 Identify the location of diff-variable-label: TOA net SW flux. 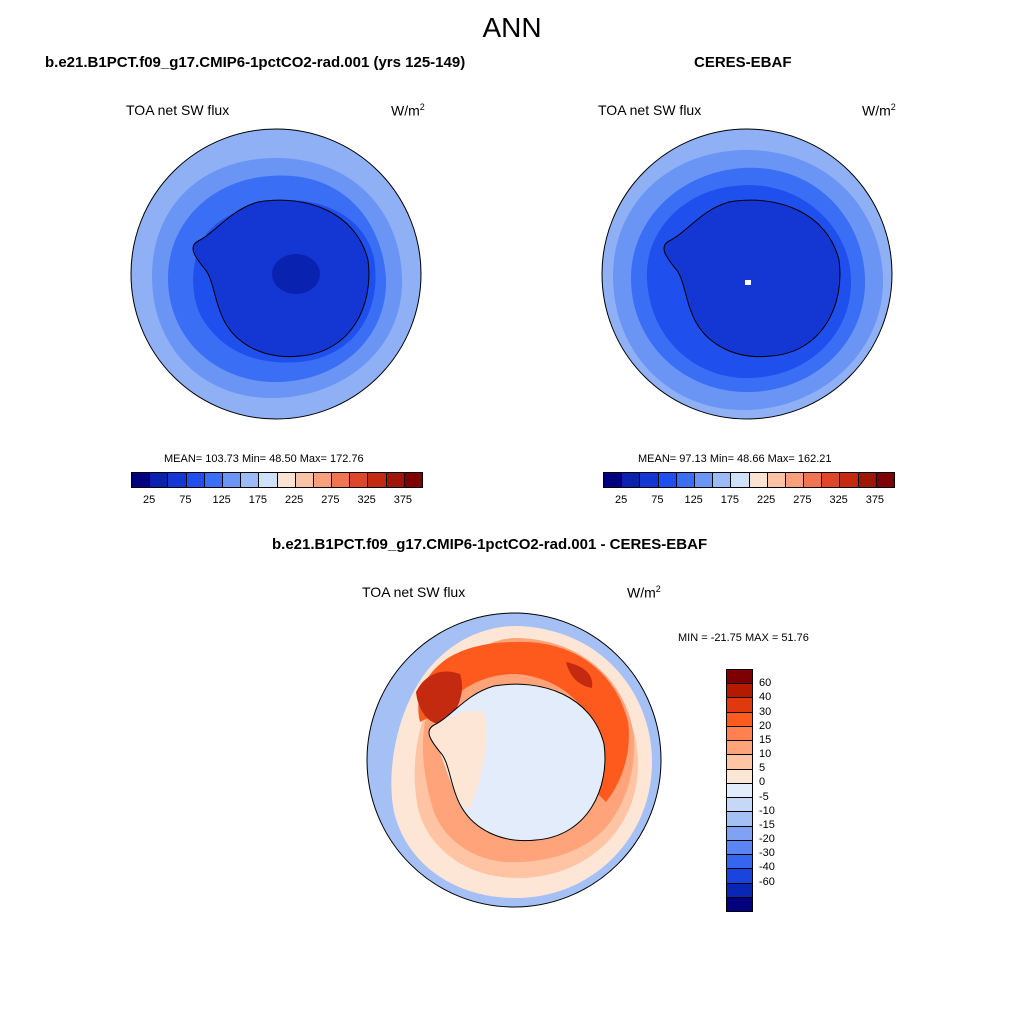
(414, 592).